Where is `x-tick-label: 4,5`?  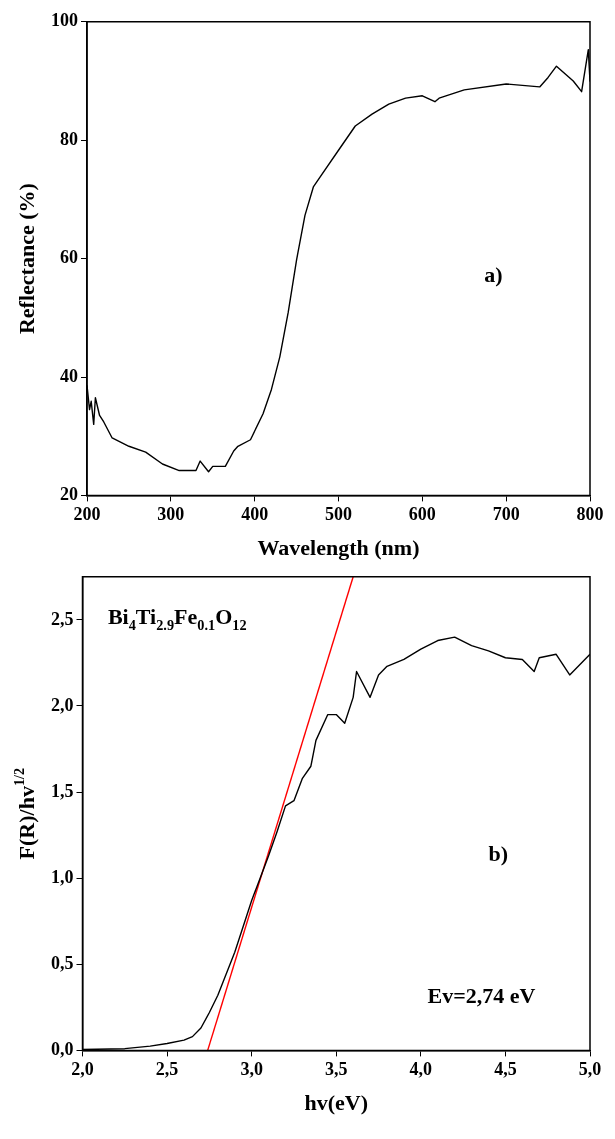
x-tick-label: 4,5 is located at coordinates (505, 1068).